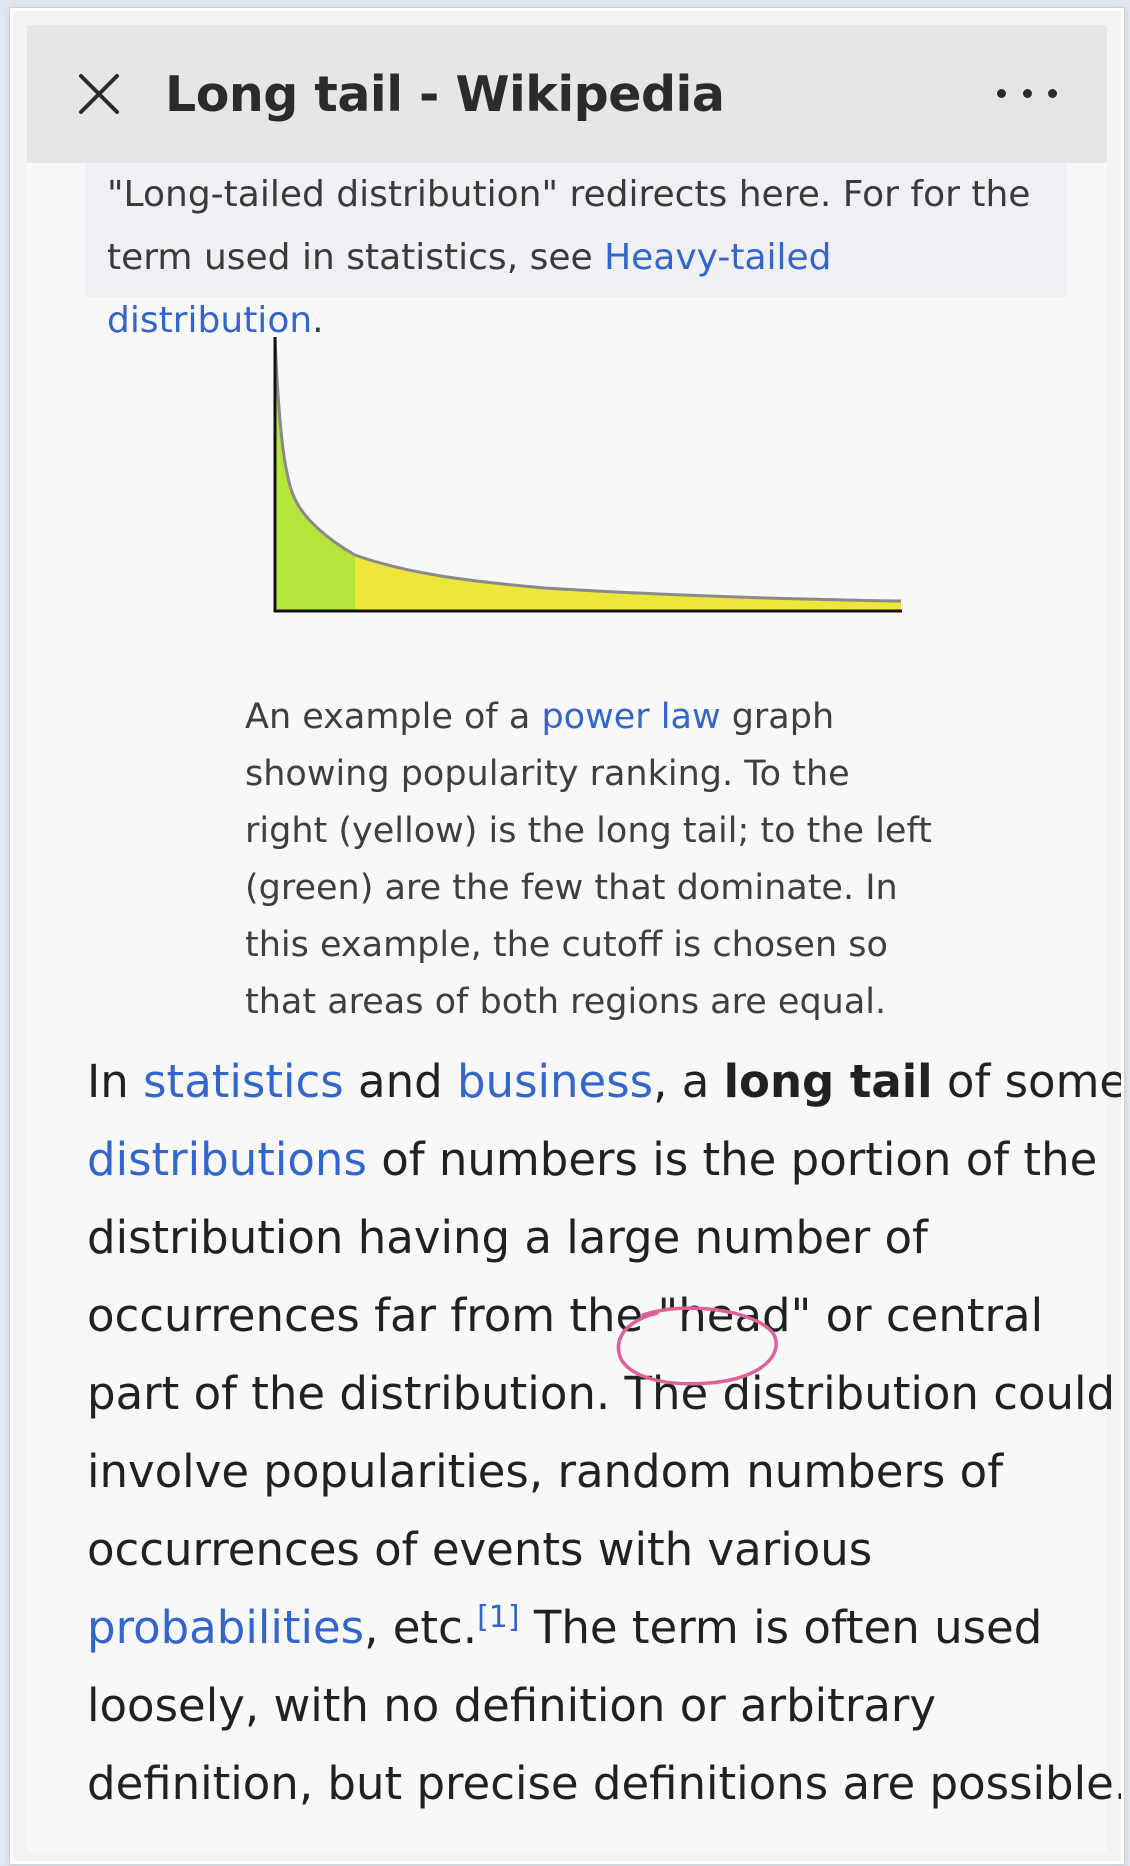  I want to click on probabilities-link: probabilities, so click(226, 1627).